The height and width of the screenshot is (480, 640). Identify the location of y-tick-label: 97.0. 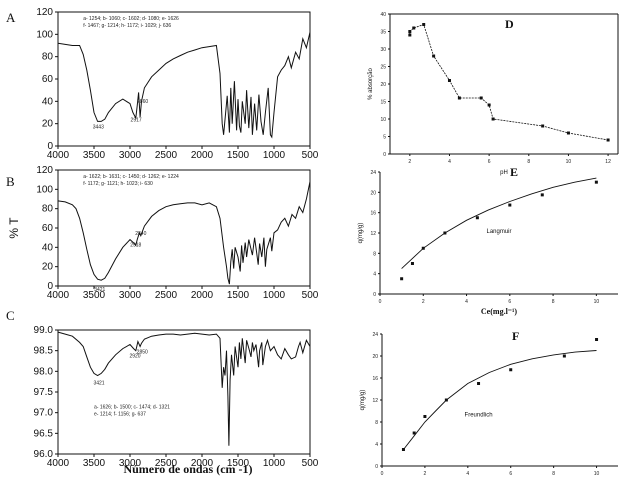
(44, 413).